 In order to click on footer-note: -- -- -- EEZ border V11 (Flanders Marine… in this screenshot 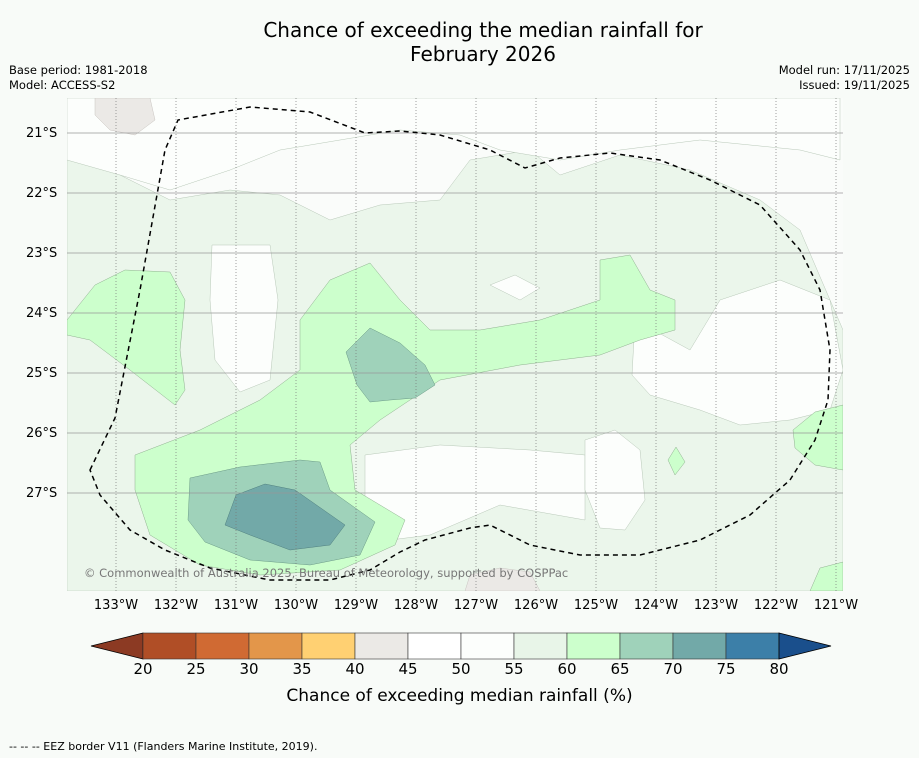, I will do `click(163, 746)`.